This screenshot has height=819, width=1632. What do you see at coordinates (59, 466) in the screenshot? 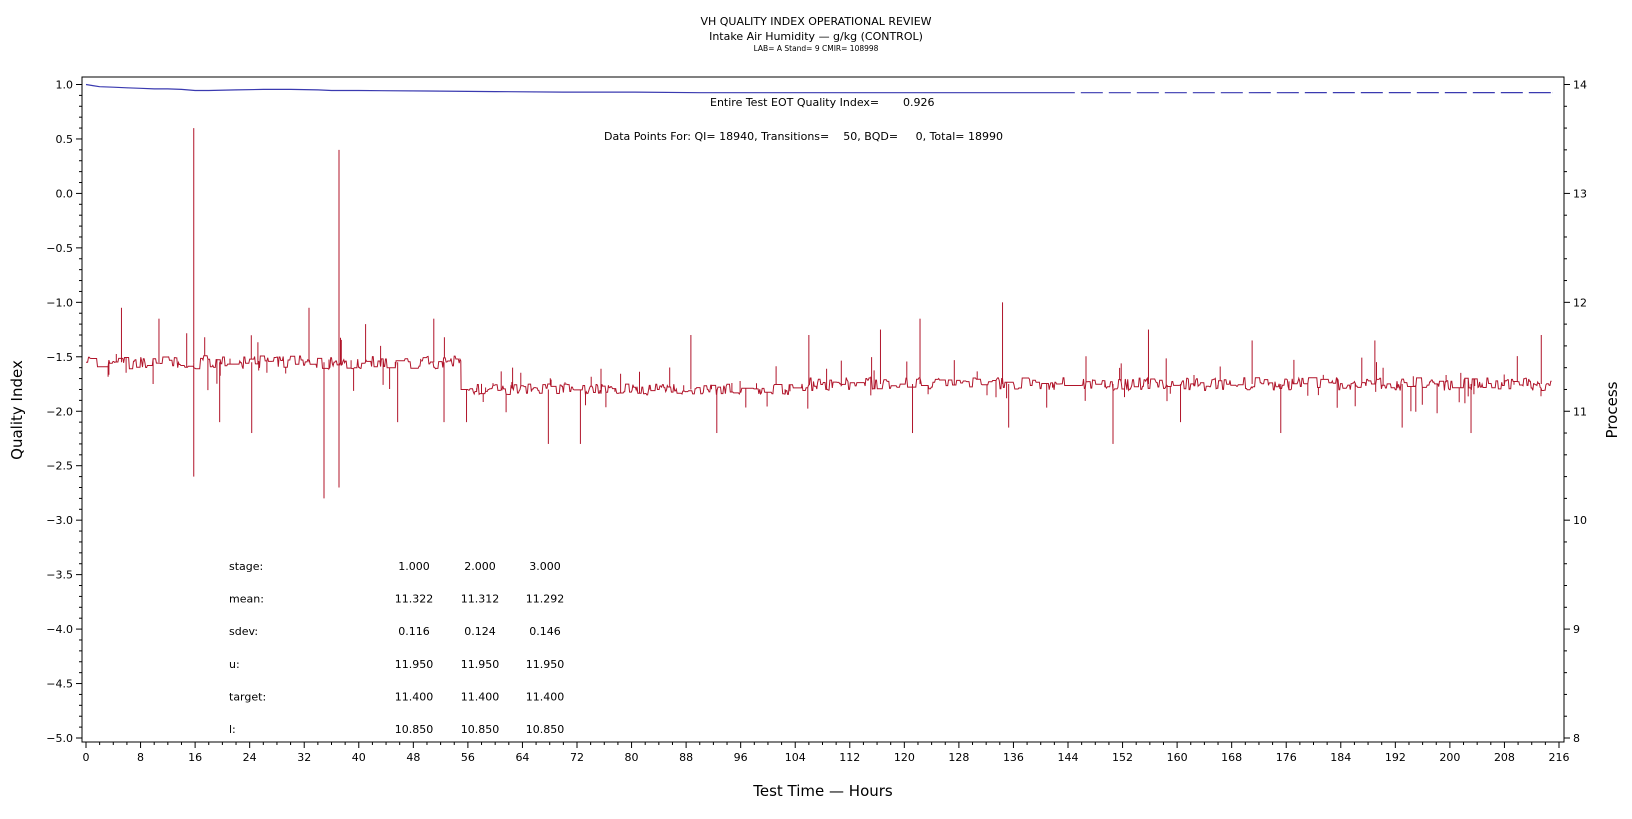
I see `y-tick-label: −2.5` at bounding box center [59, 466].